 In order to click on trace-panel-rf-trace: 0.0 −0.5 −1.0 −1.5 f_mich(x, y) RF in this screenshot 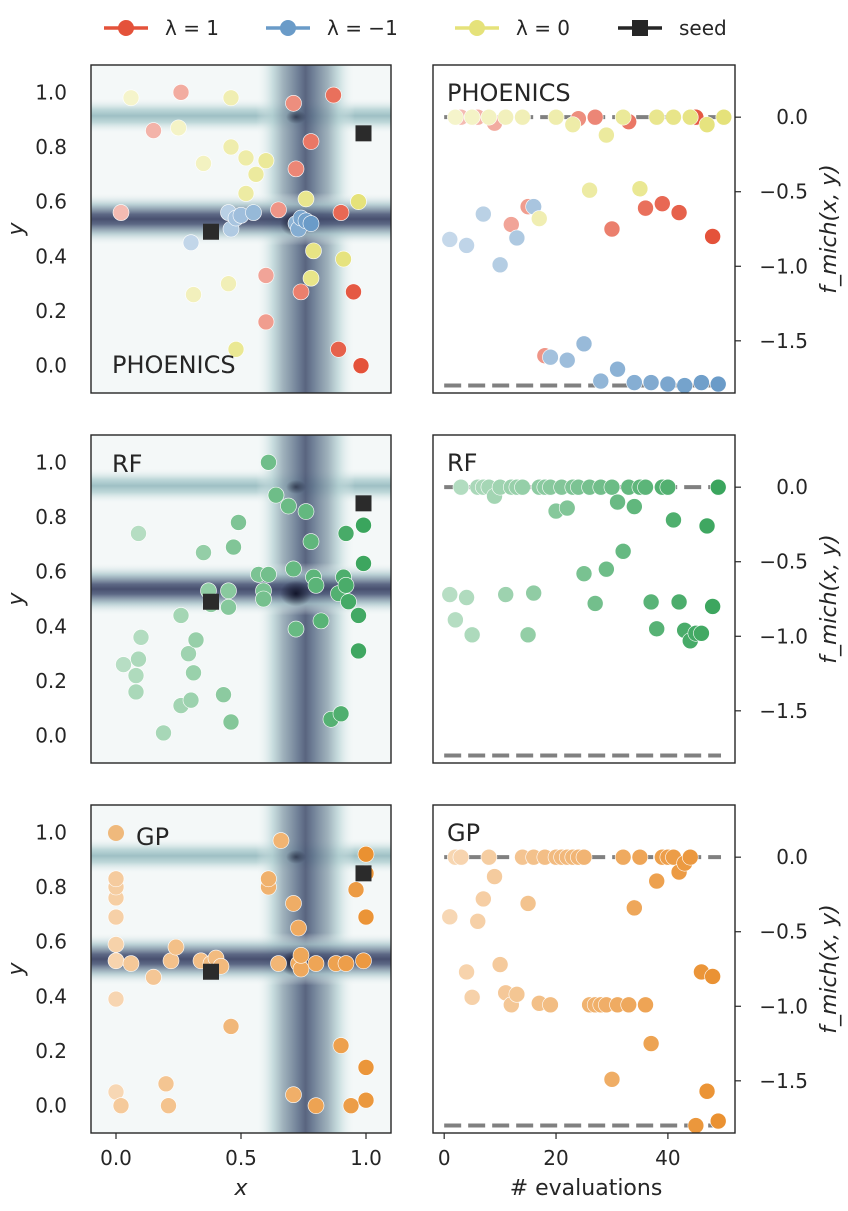, I will do `click(637, 599)`.